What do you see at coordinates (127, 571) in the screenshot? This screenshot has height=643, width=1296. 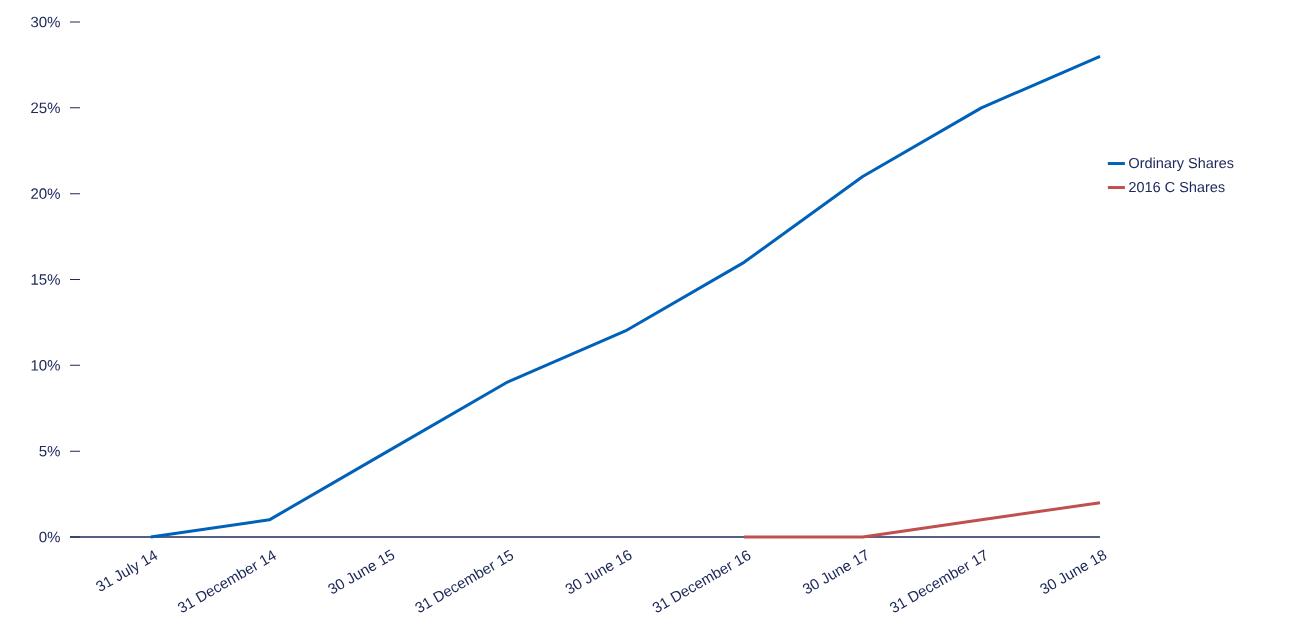 I see `x-tick-label: 31 July 14` at bounding box center [127, 571].